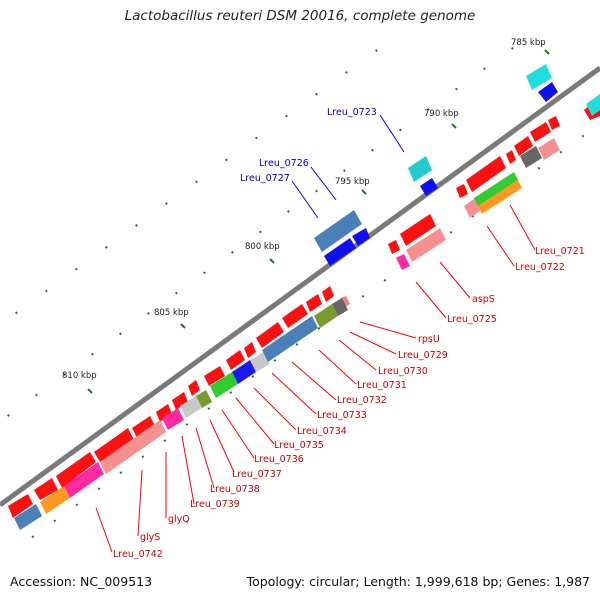  I want to click on gene-label: Lreu_0729, so click(423, 355).